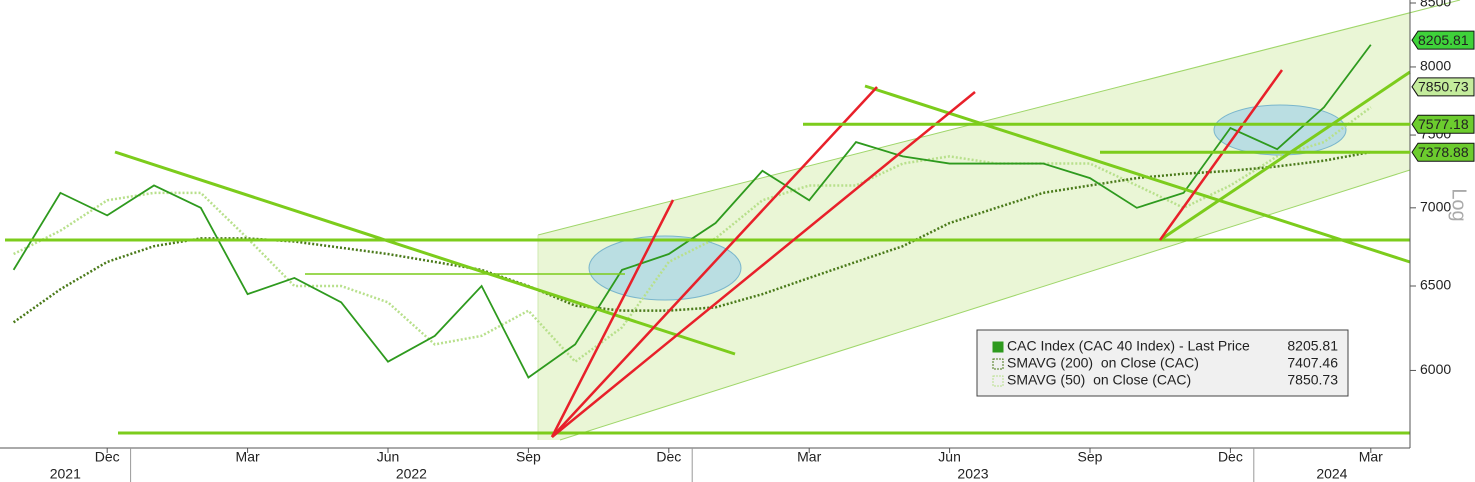 The image size is (1475, 482). What do you see at coordinates (1312, 346) in the screenshot?
I see `legend-value: 8205.81` at bounding box center [1312, 346].